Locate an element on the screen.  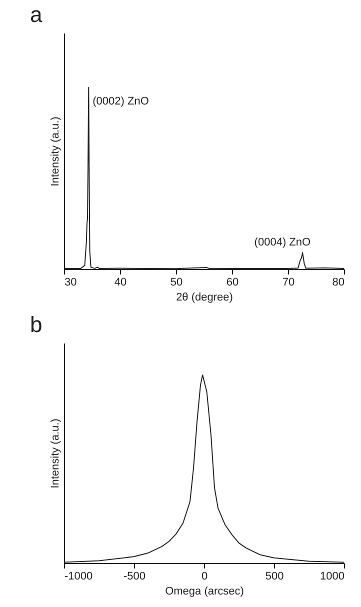
x-tick-label: 1000 is located at coordinates (332, 576).